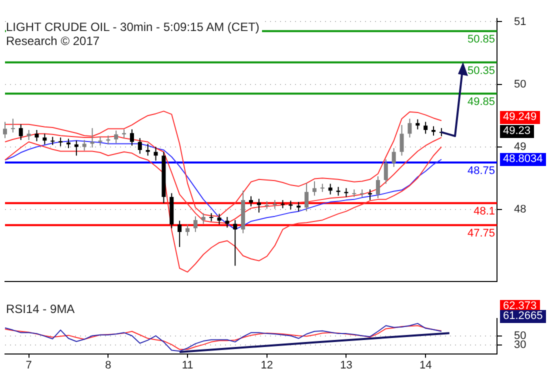 This screenshot has width=553, height=375. What do you see at coordinates (520, 117) in the screenshot?
I see `text: 49.249` at bounding box center [520, 117].